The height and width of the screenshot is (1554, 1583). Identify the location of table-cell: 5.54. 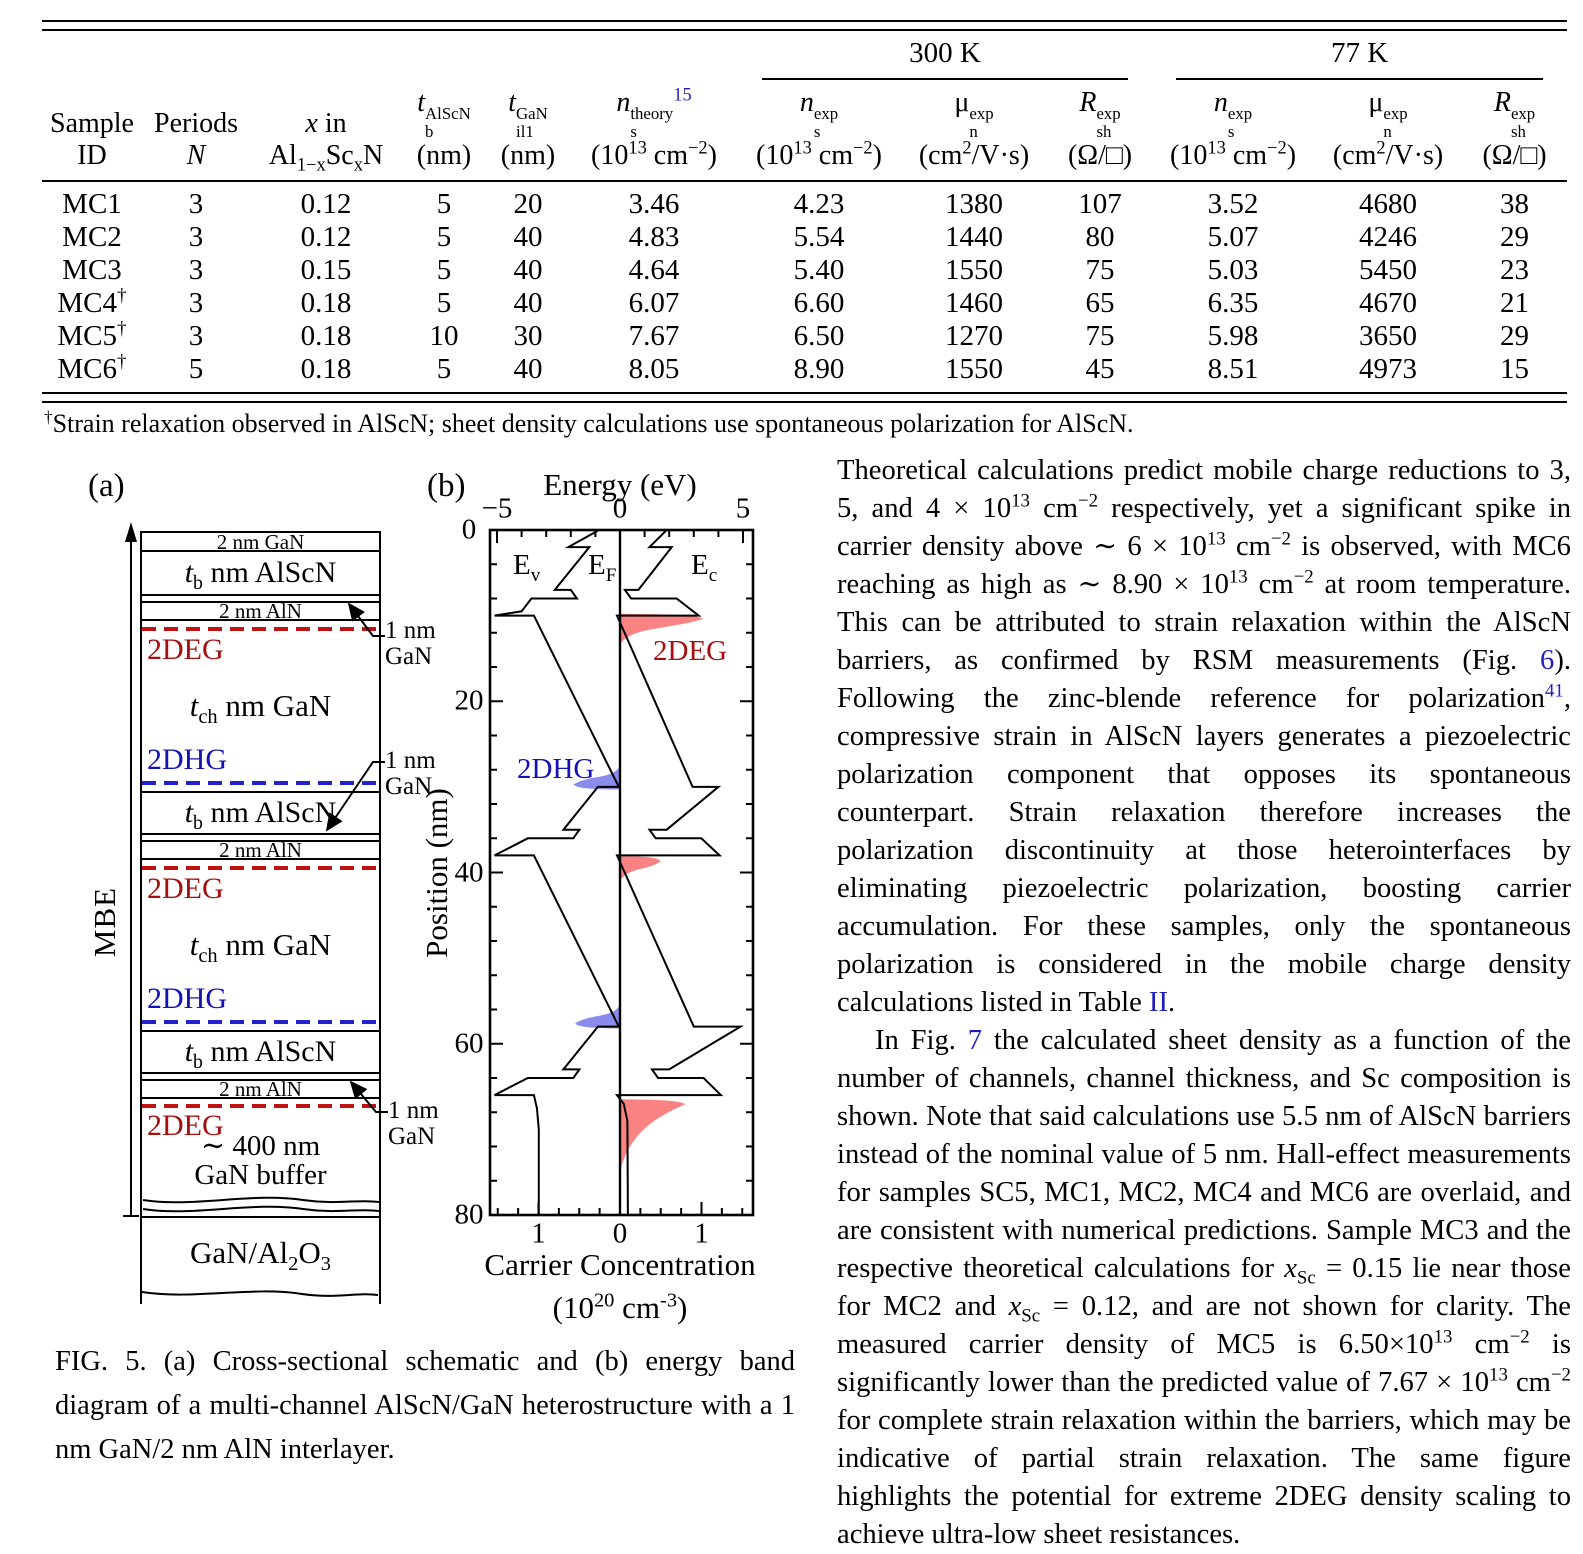
(819, 236).